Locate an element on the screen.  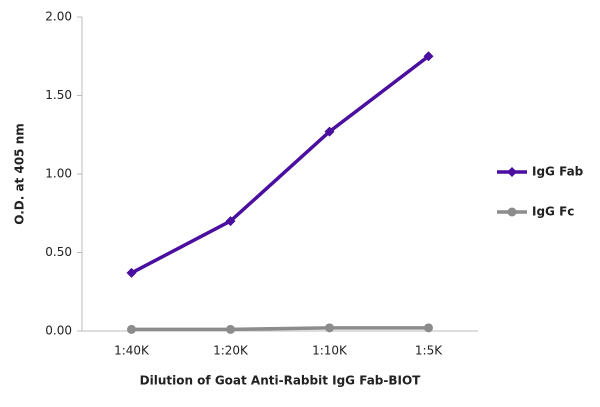
y-tick-label: 2.00 is located at coordinates (58, 17).